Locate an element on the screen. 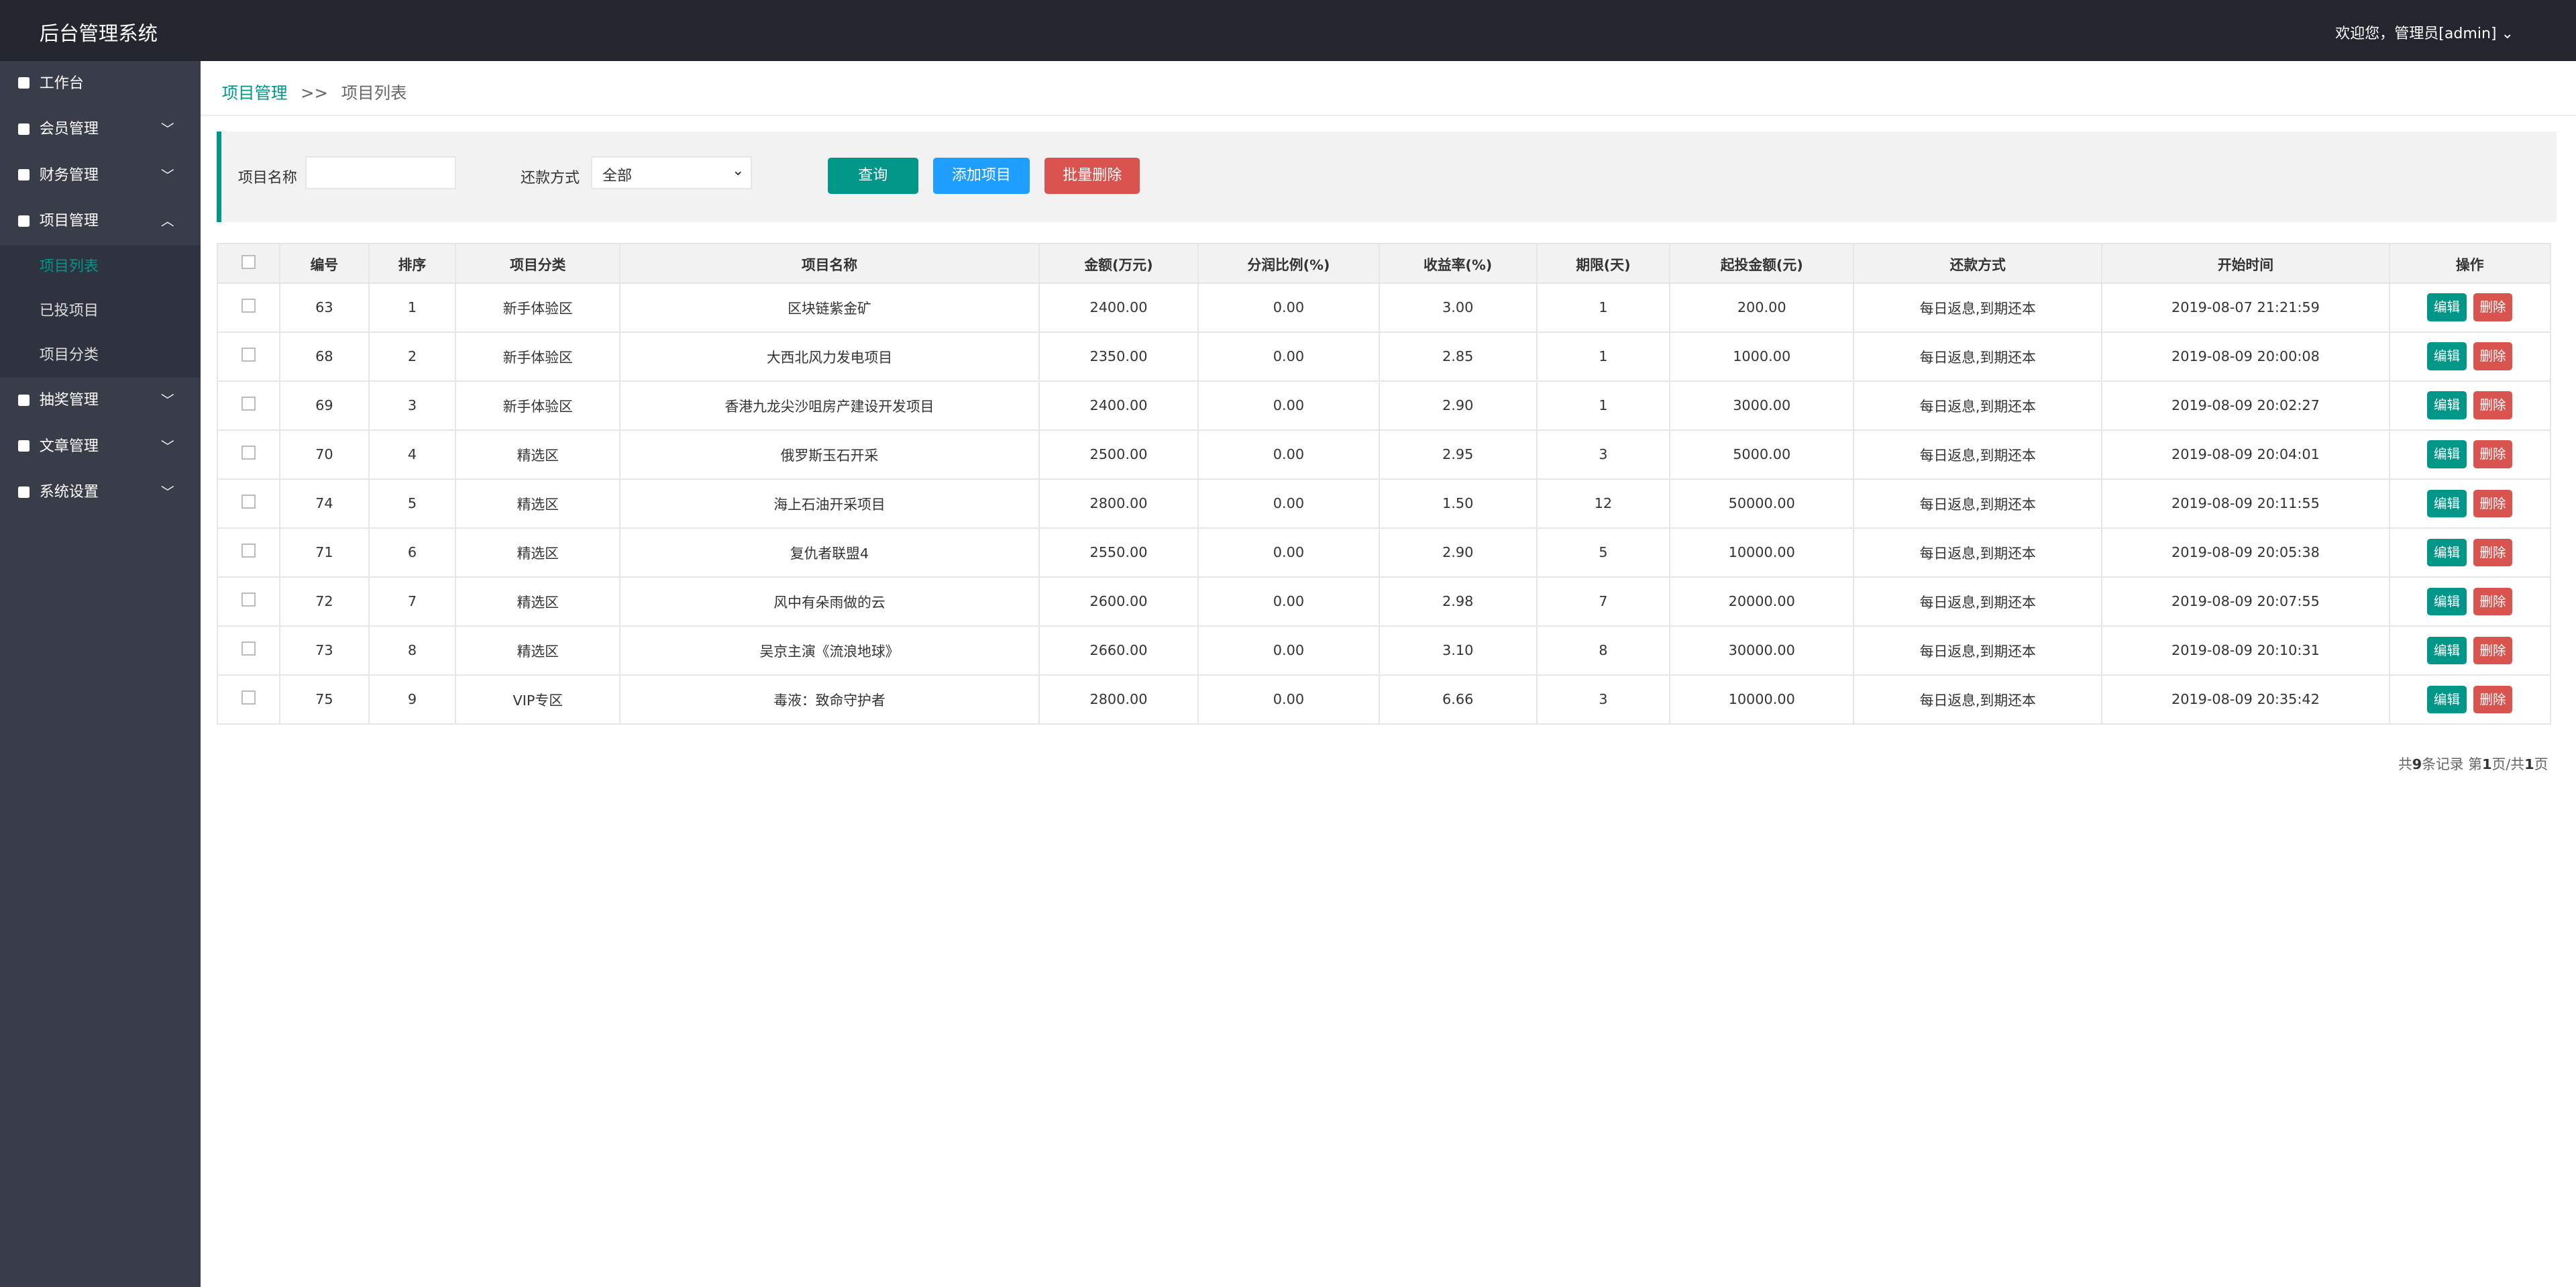 This screenshot has width=2576, height=1287. cell: 6.66 is located at coordinates (1458, 700).